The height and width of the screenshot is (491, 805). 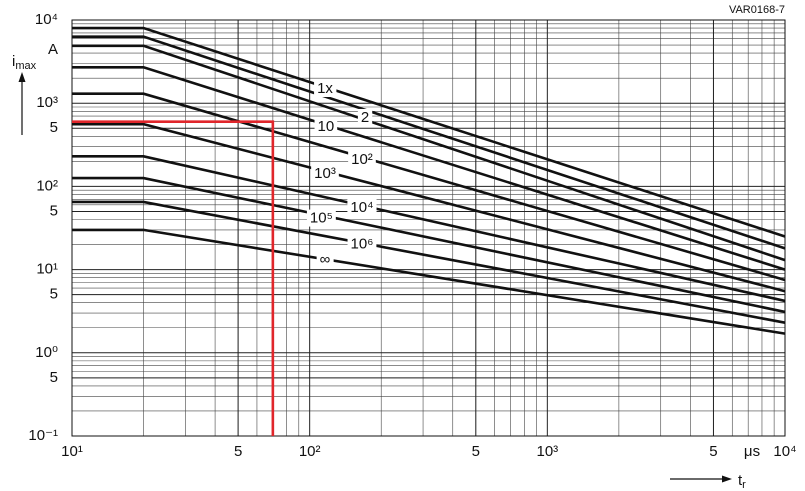 I want to click on y-tick-label: 10³, so click(x=47, y=102).